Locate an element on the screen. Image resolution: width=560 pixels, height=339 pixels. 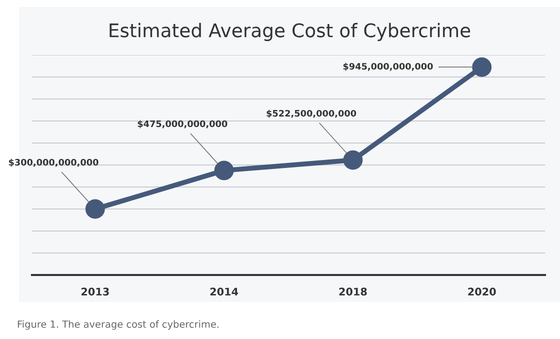
data-label: $475,000,000,000 is located at coordinates (183, 124).